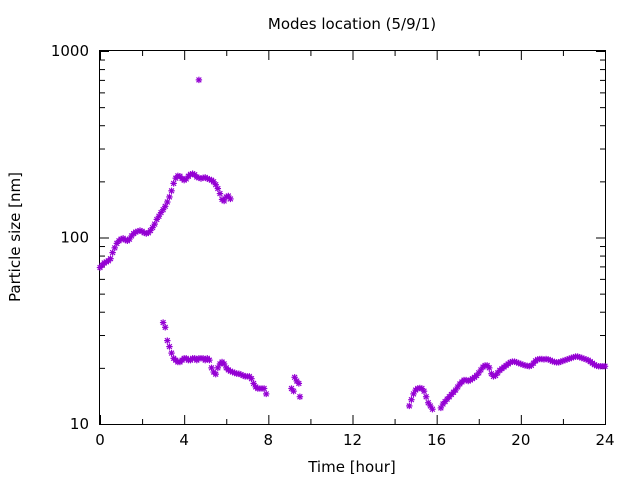 This screenshot has height=480, width=640. What do you see at coordinates (436, 440) in the screenshot?
I see `x-tick-label: 16` at bounding box center [436, 440].